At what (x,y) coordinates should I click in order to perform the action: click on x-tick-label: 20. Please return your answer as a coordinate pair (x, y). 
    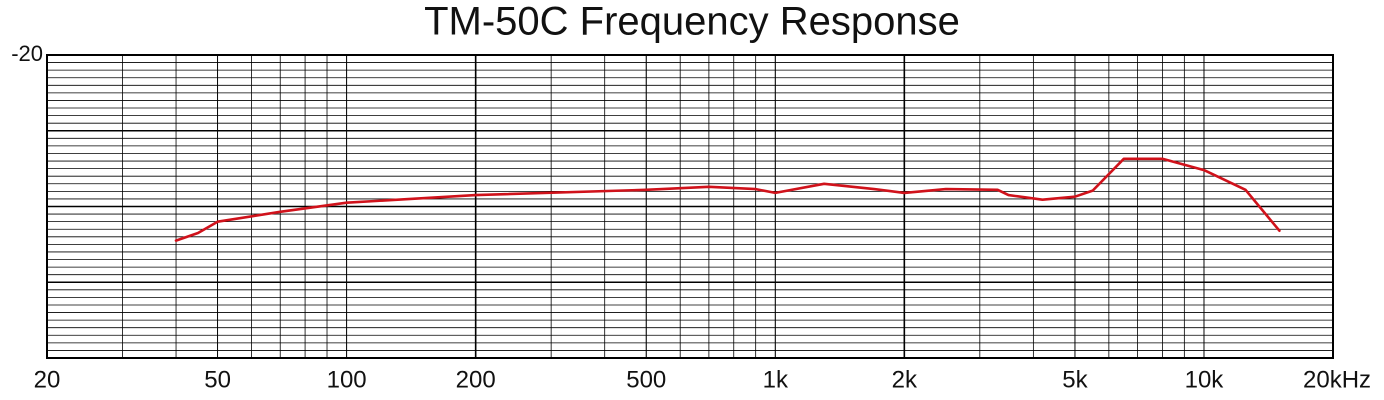
    Looking at the image, I should click on (47, 379).